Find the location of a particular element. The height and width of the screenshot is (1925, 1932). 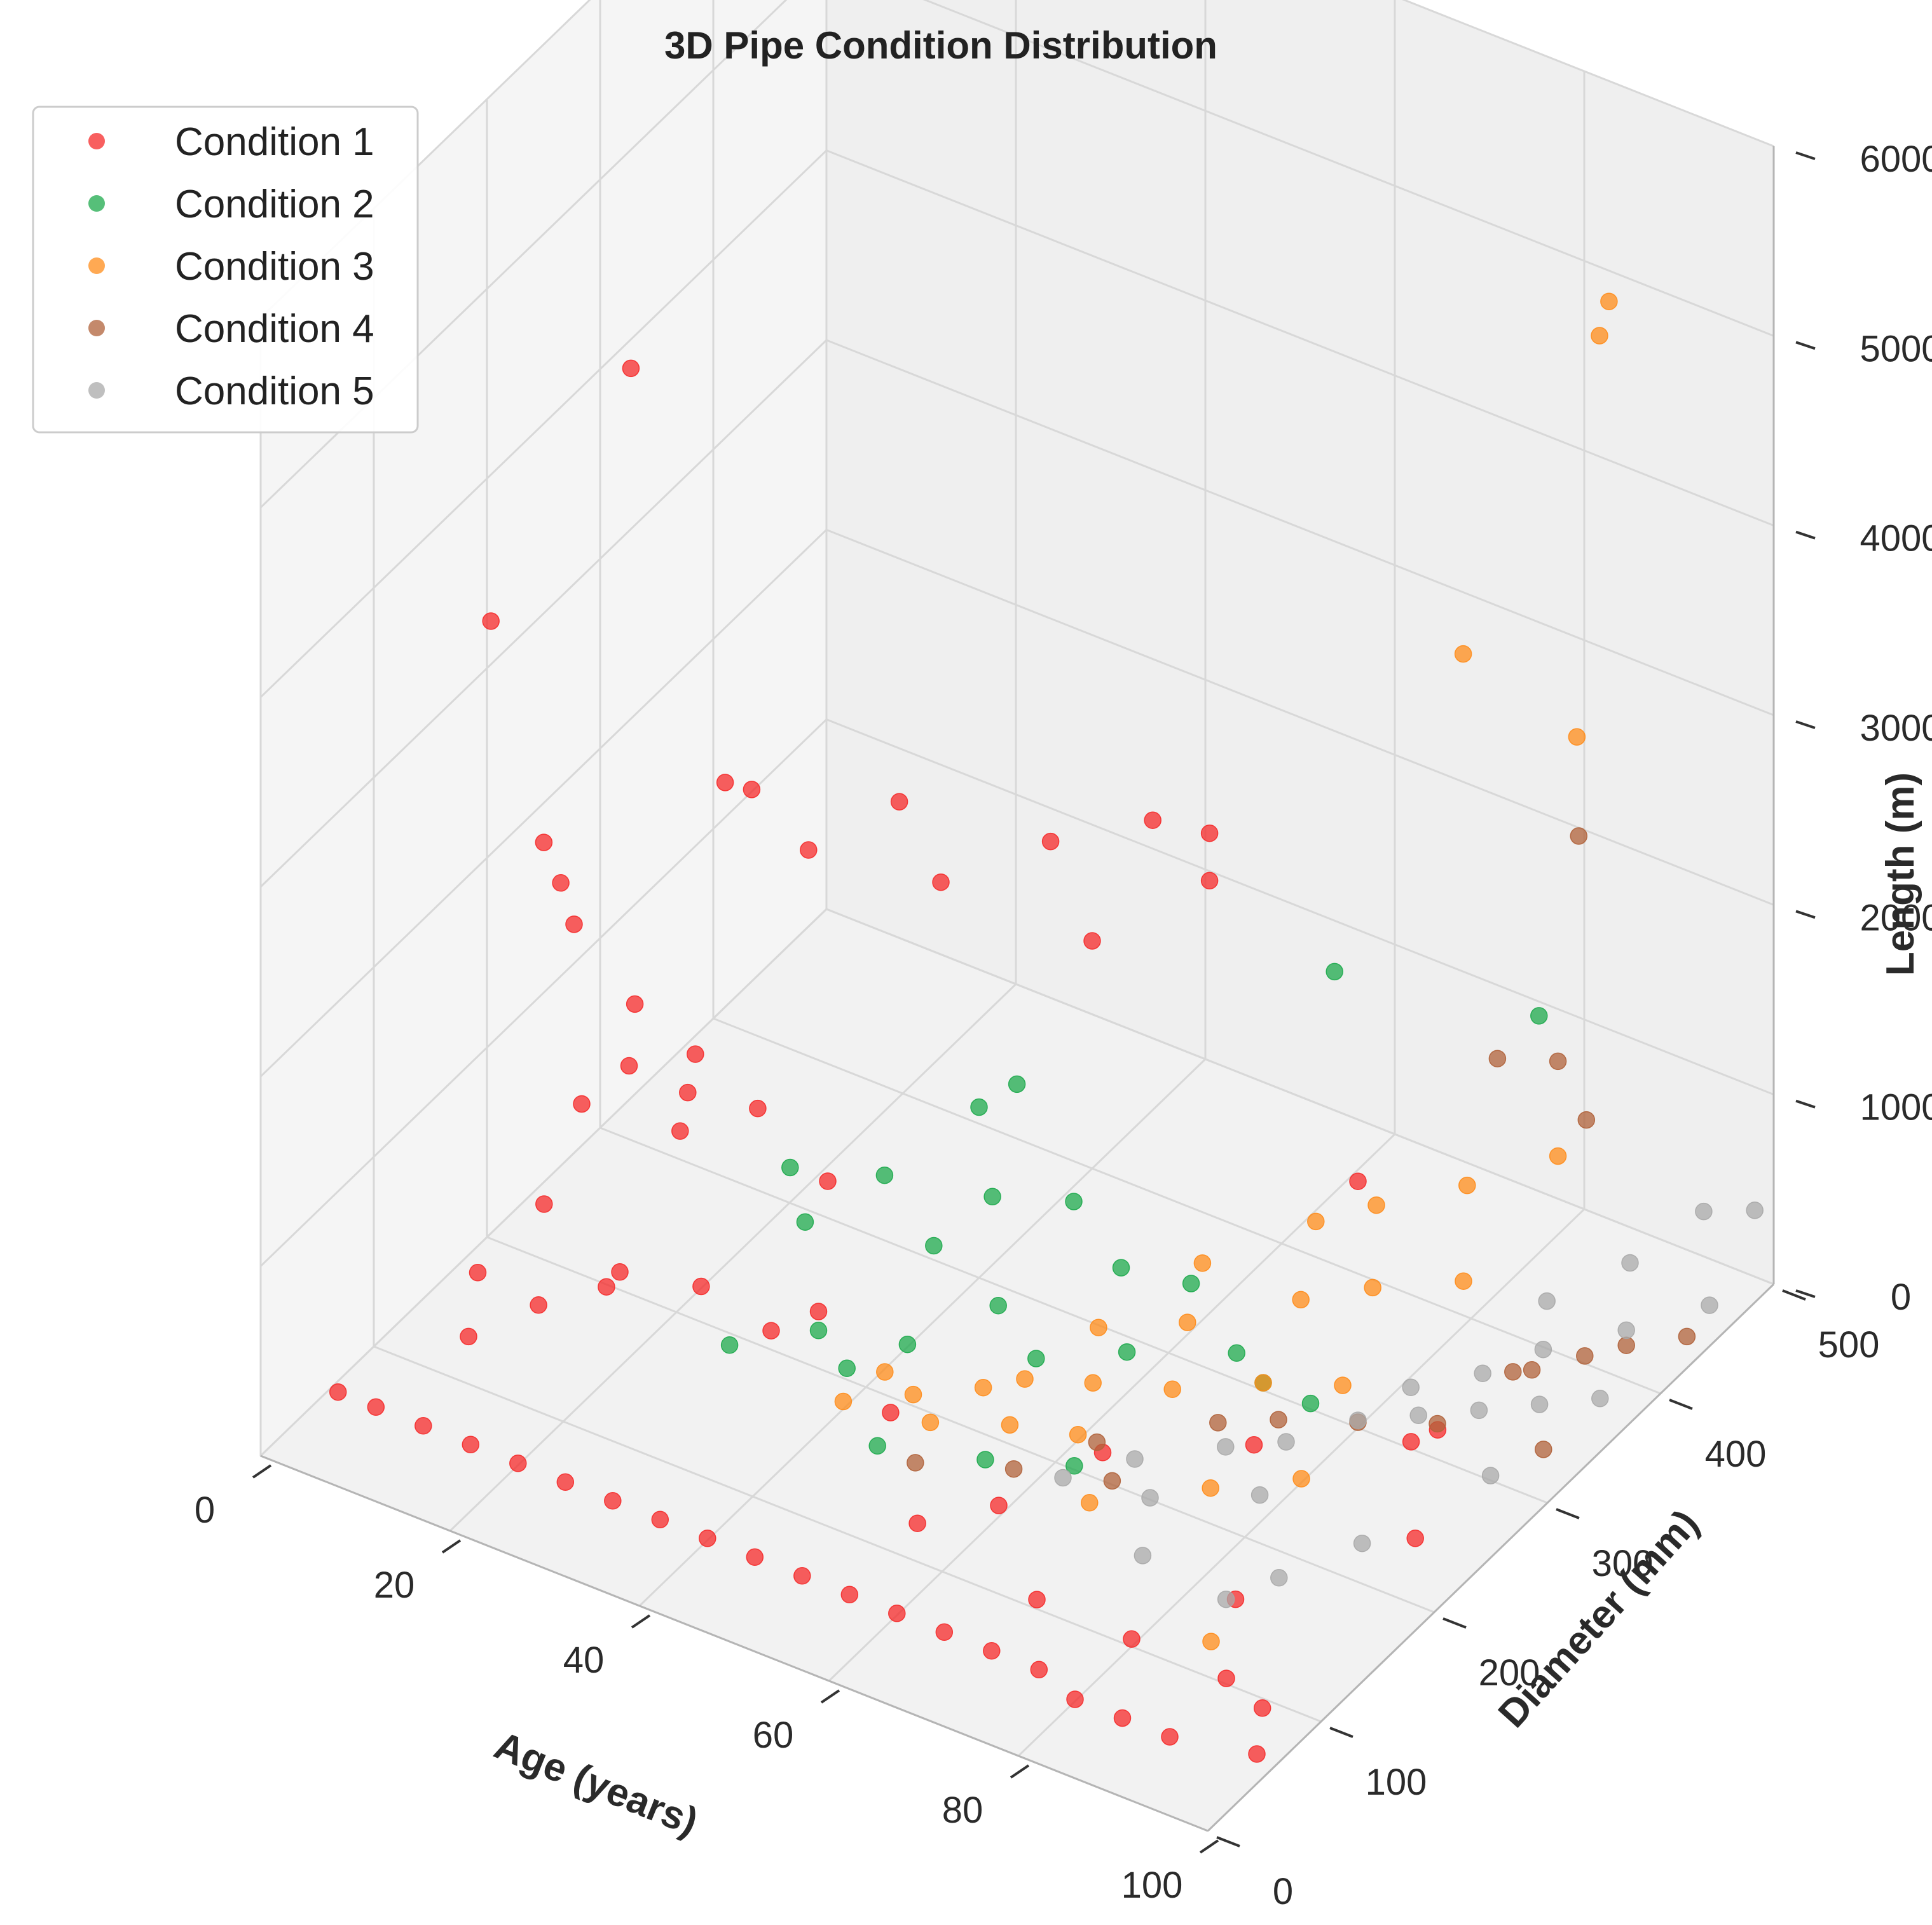

z-tick-label: 4000 is located at coordinates (1896, 538).